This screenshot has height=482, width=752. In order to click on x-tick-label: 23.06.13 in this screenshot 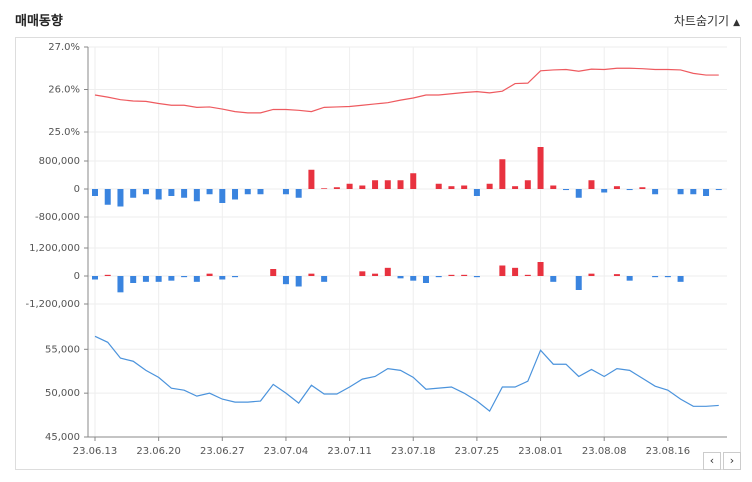, I will do `click(95, 451)`.